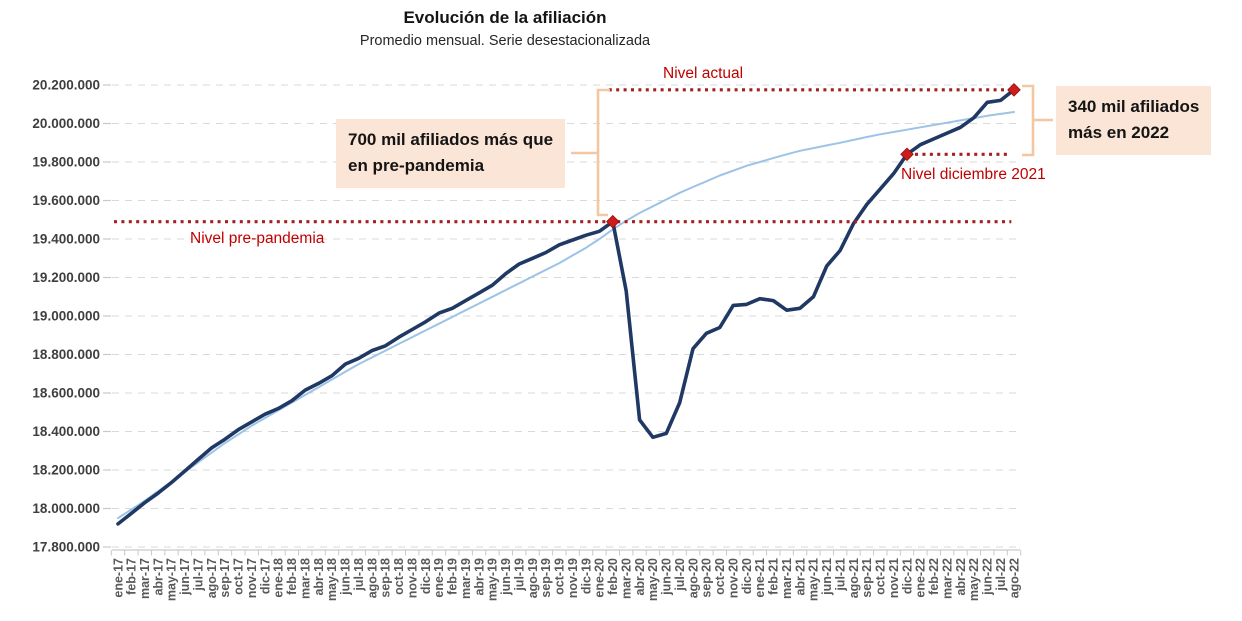 The image size is (1242, 621). I want to click on x-tick-label: jul-21, so click(840, 575).